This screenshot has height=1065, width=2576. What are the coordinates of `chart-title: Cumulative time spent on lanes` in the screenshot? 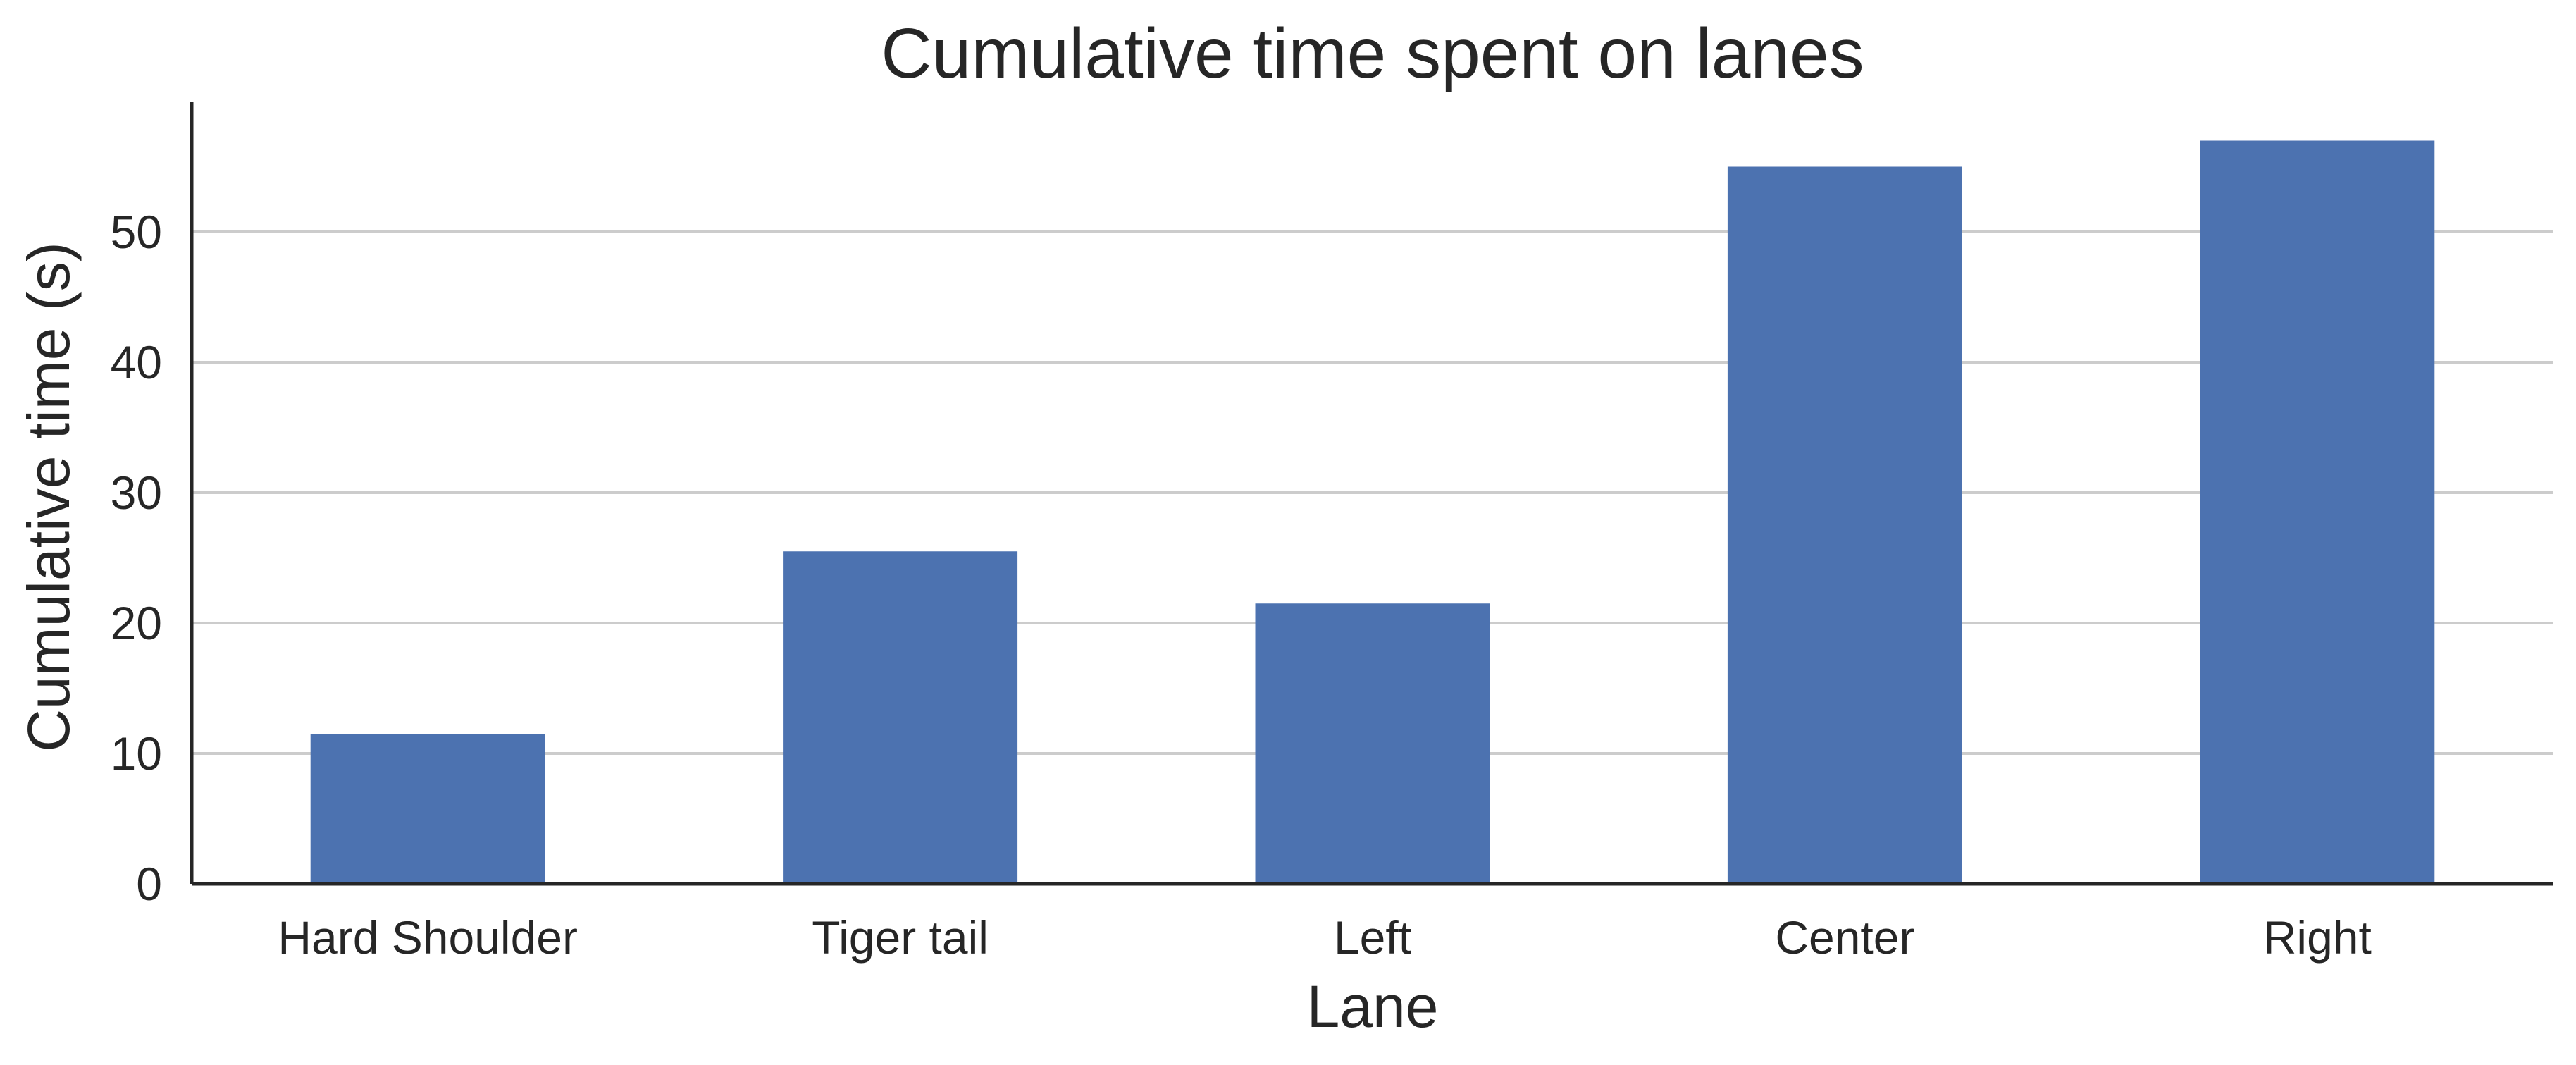 It's located at (1372, 53).